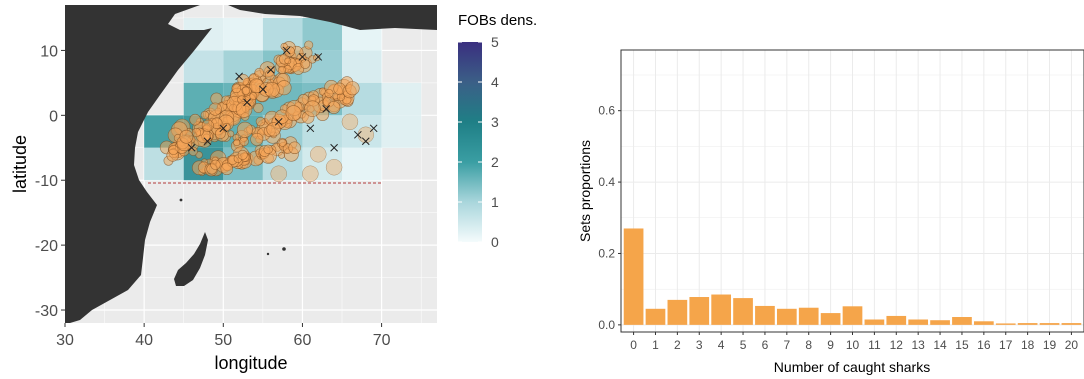 The image size is (1084, 379). I want to click on bar-y-tick-label: 0.2, so click(606, 253).